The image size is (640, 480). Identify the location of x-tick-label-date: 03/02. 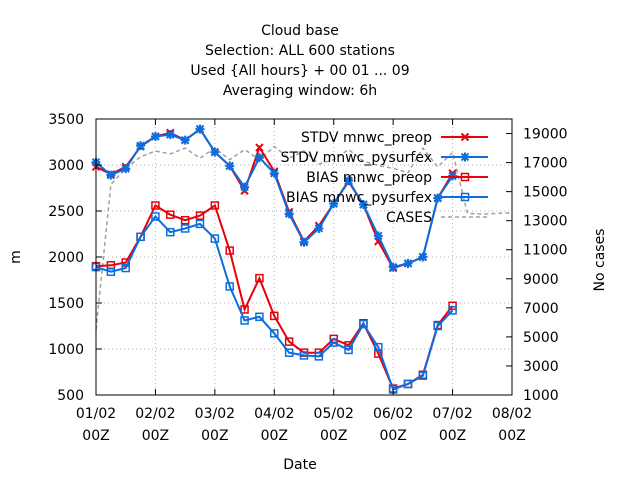
(215, 414).